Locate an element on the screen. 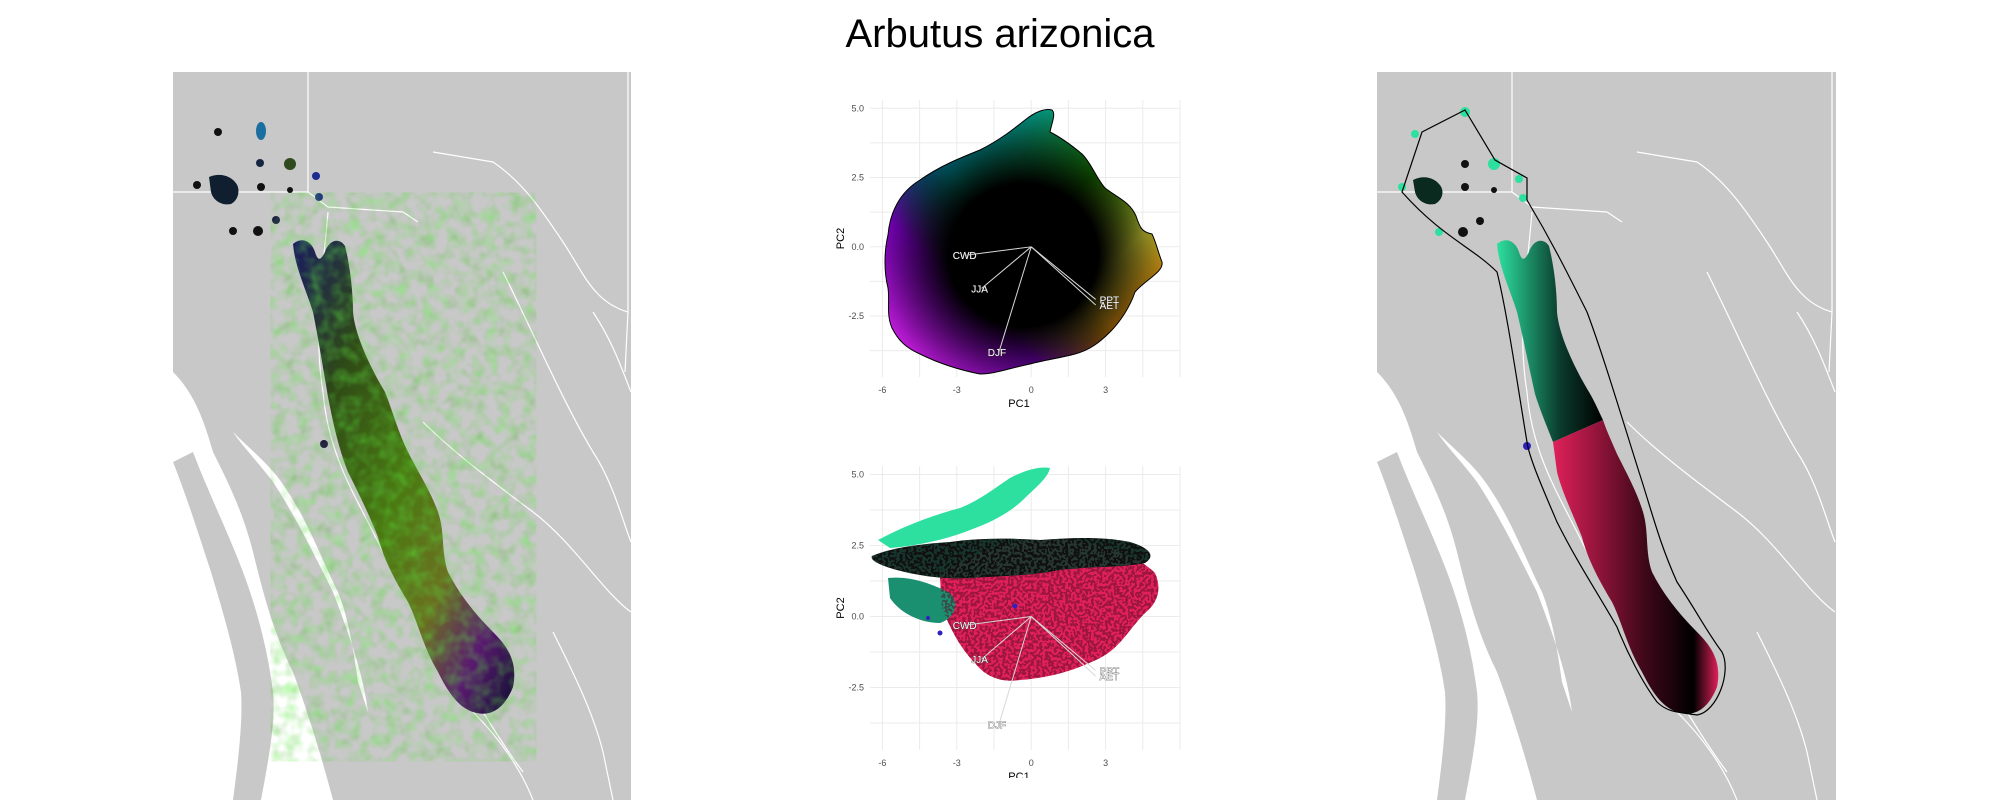 Image resolution: width=2000 pixels, height=800 pixels. figure-title: Arbutus arizonica is located at coordinates (1000, 34).